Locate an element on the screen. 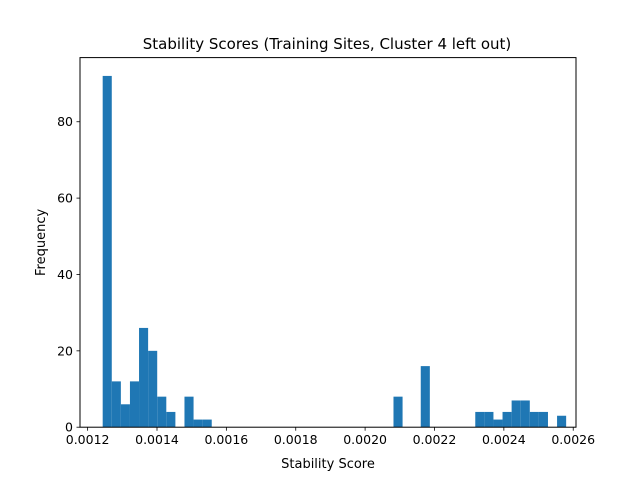 Image resolution: width=640 pixels, height=480 pixels. y-tick-label: 20 is located at coordinates (65, 350).